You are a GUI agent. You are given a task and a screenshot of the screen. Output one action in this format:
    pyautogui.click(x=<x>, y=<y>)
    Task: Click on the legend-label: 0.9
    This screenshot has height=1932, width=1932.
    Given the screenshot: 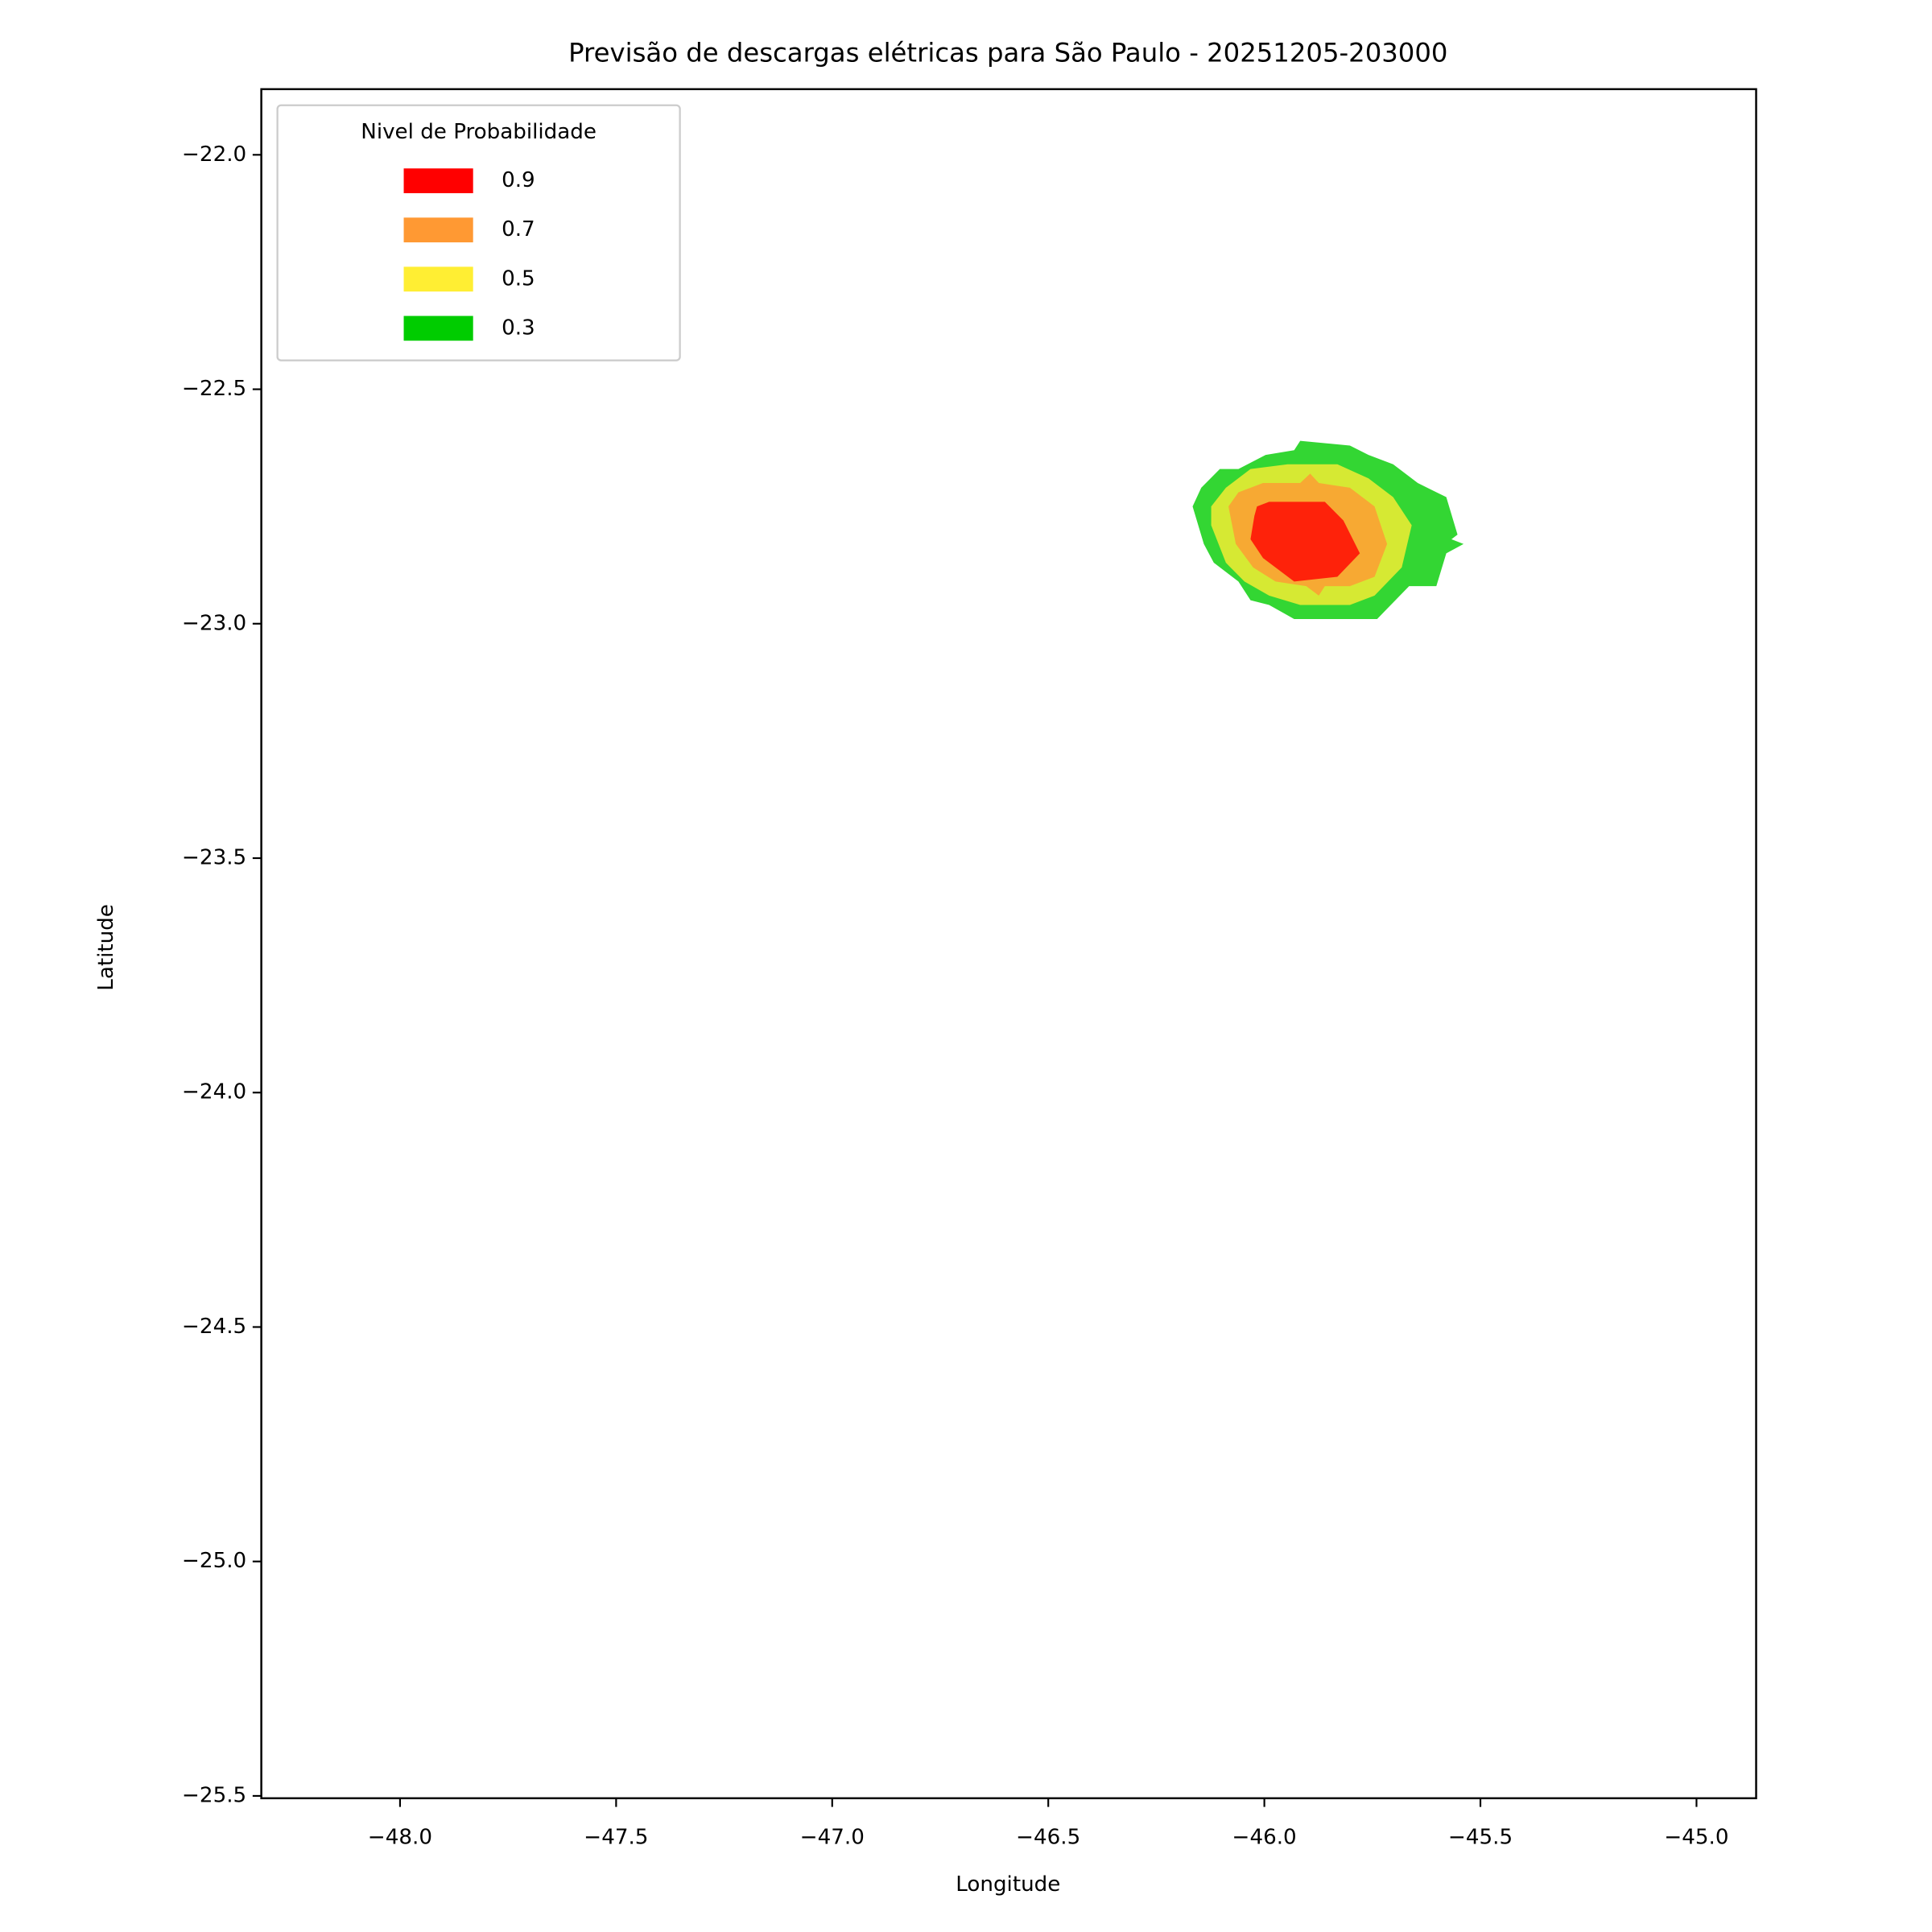 What is the action you would take?
    pyautogui.click(x=518, y=180)
    